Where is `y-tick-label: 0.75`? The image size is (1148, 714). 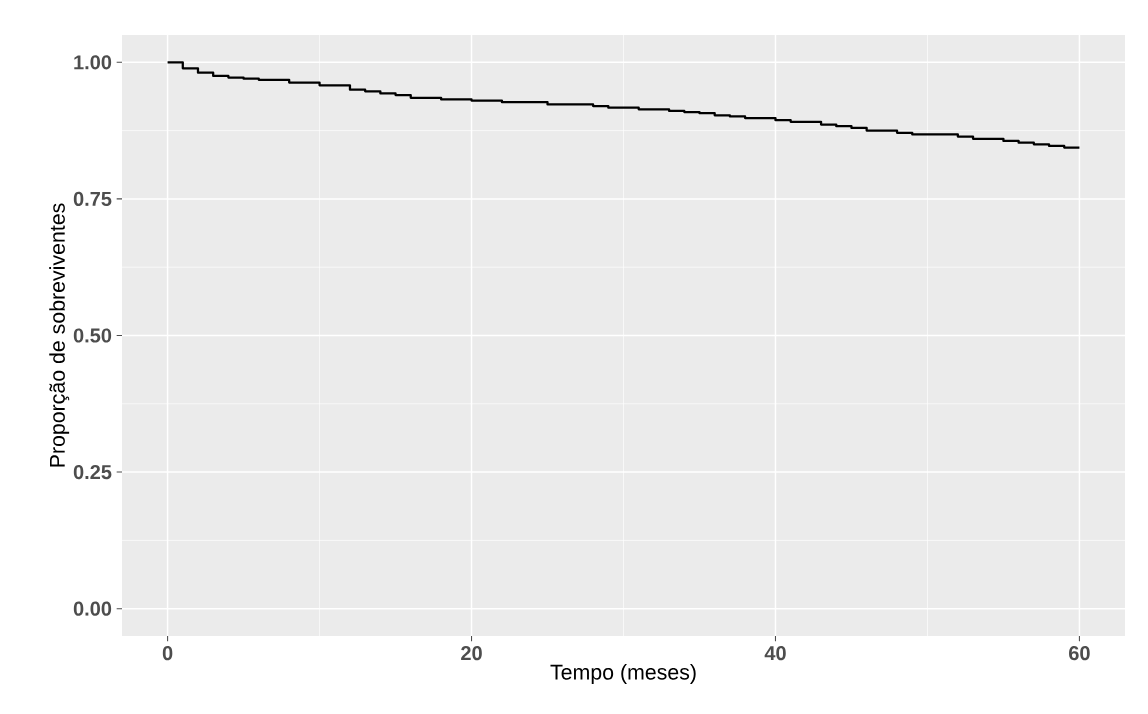
y-tick-label: 0.75 is located at coordinates (92, 198).